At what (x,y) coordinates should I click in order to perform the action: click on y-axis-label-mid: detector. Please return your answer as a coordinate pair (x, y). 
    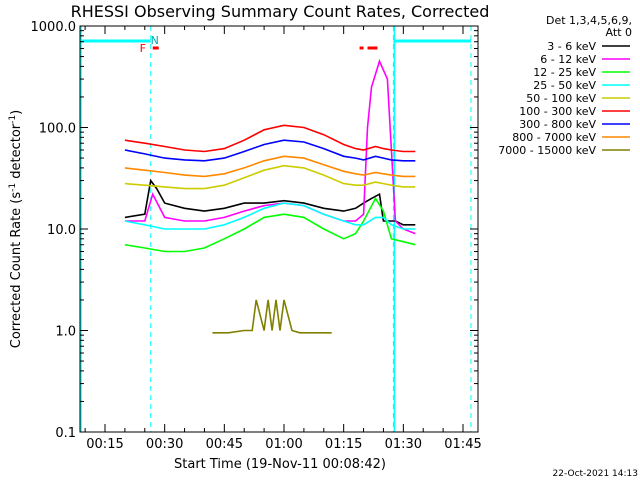
    Looking at the image, I should click on (16, 153).